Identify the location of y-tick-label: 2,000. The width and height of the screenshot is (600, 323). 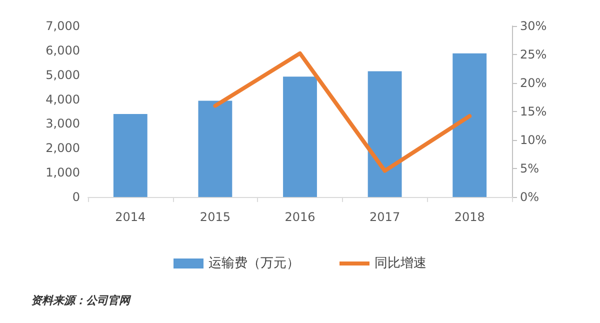
(63, 148).